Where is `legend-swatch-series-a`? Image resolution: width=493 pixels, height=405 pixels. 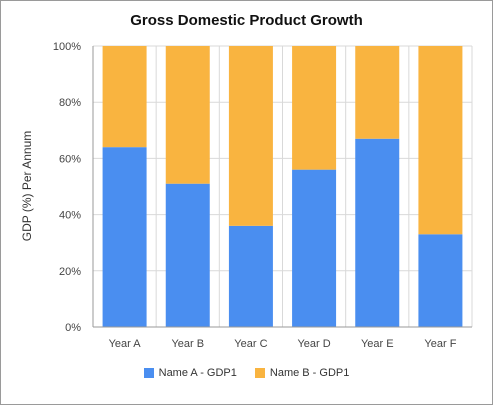
legend-swatch-series-a is located at coordinates (148, 373).